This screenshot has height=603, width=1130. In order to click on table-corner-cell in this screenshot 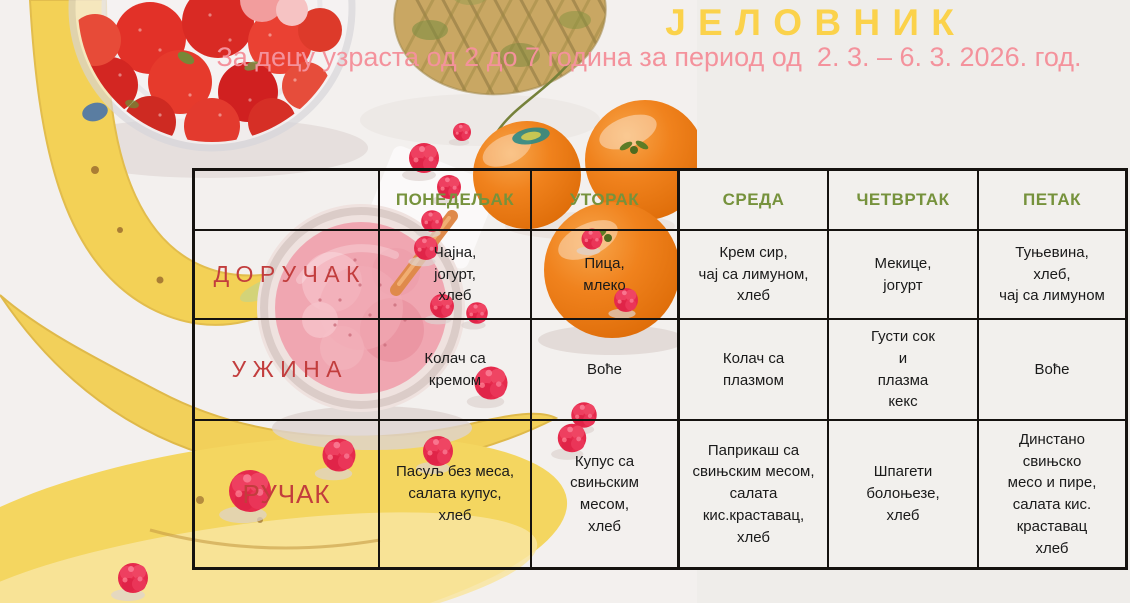, I will do `click(287, 201)`.